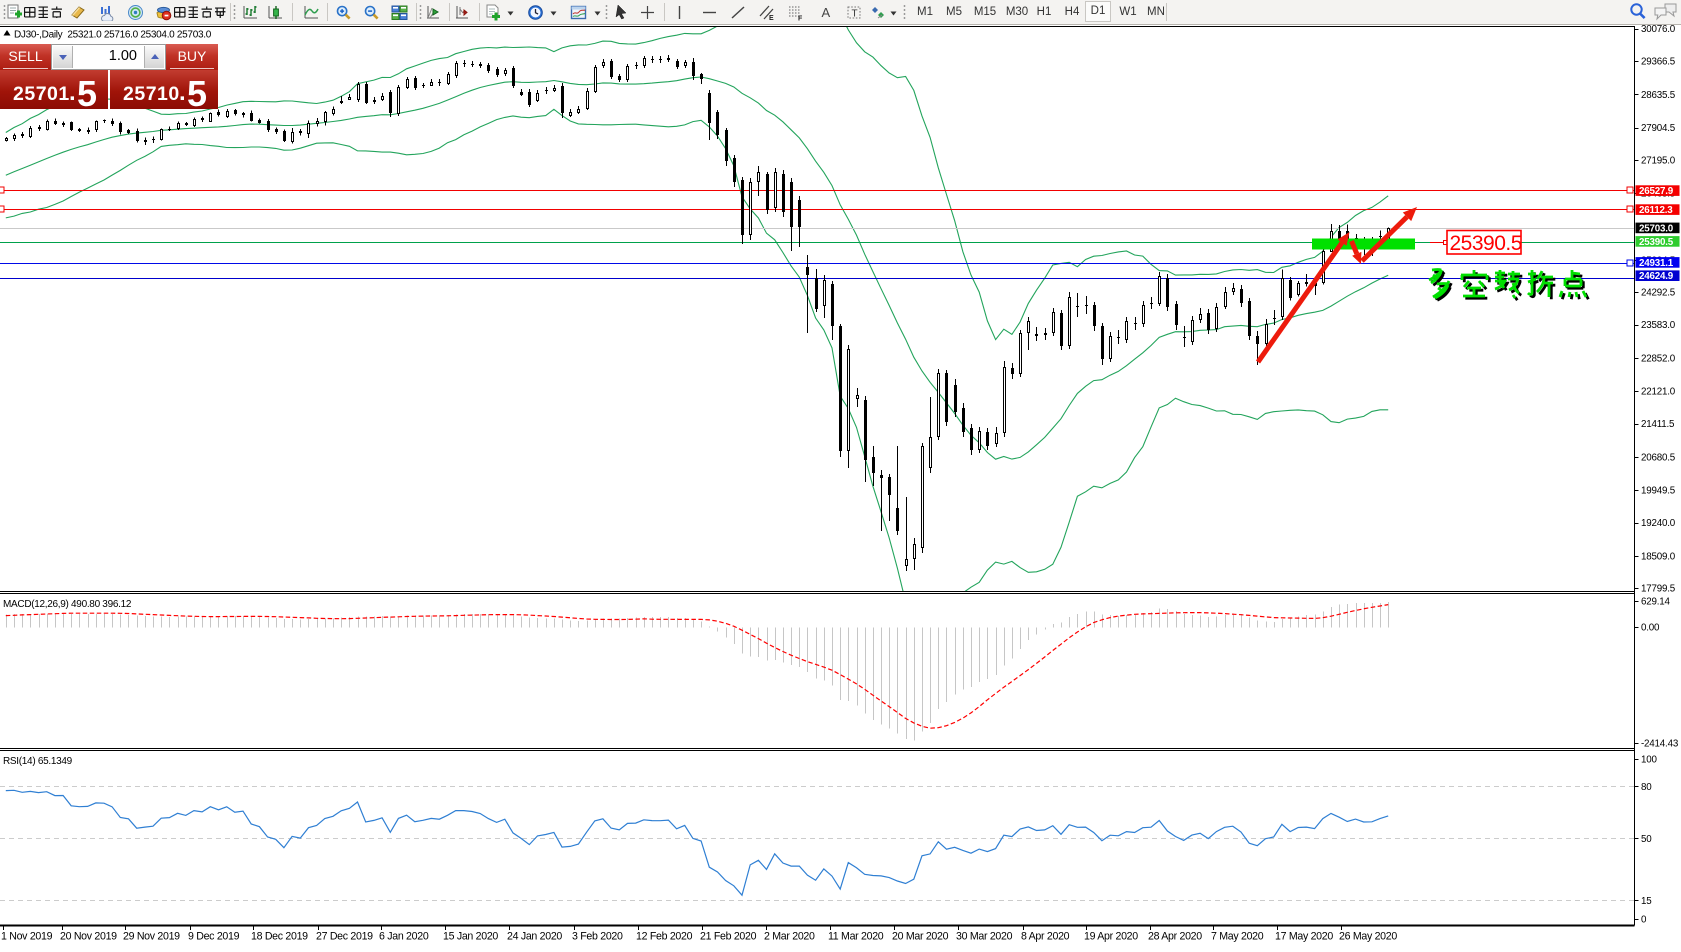  What do you see at coordinates (1658, 424) in the screenshot?
I see `svg-text: 21411.5` at bounding box center [1658, 424].